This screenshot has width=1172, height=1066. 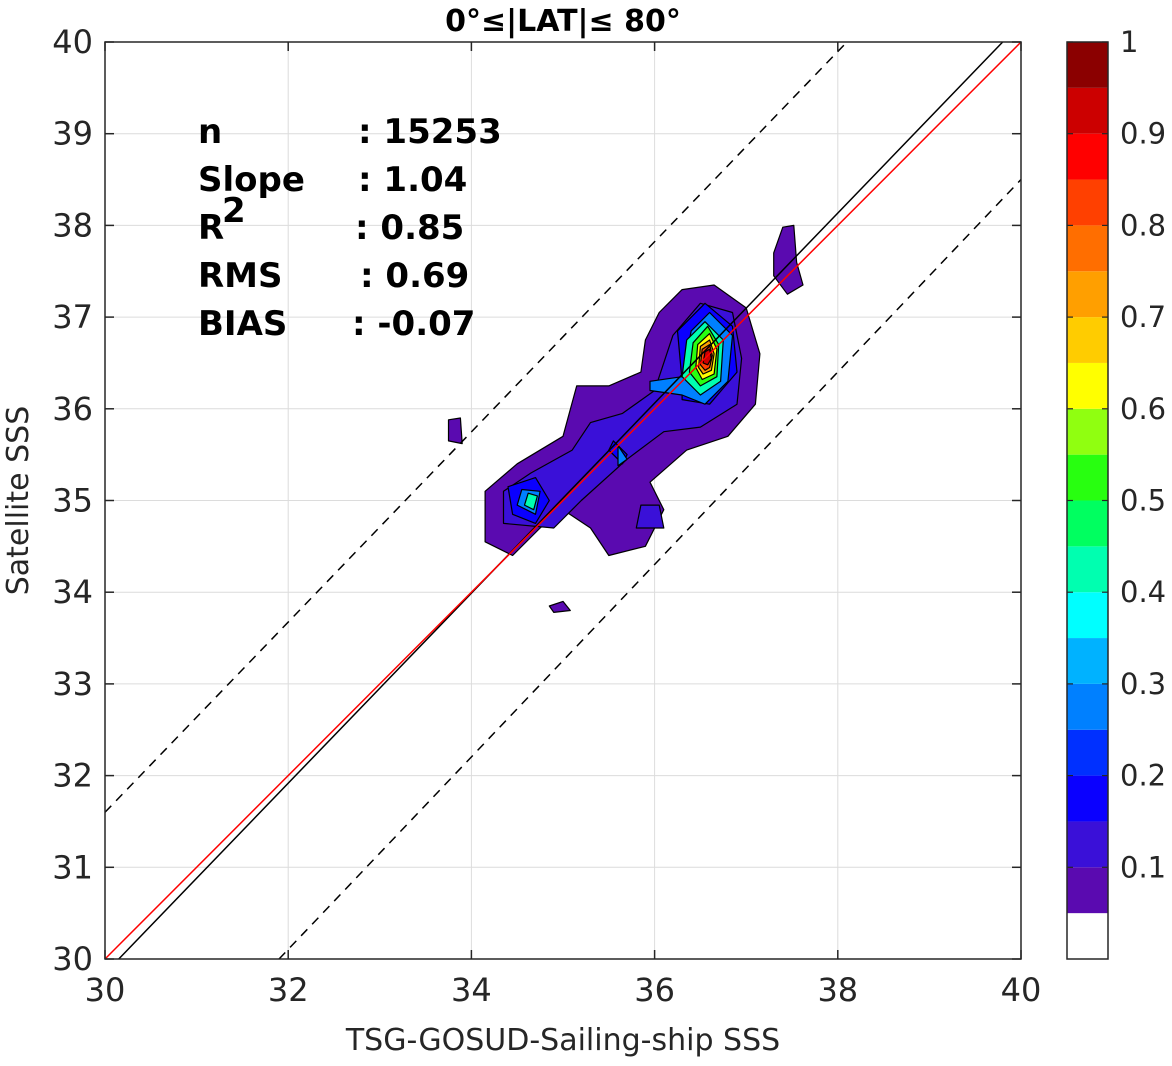 What do you see at coordinates (430, 132) in the screenshot?
I see `stat-value: : 15253` at bounding box center [430, 132].